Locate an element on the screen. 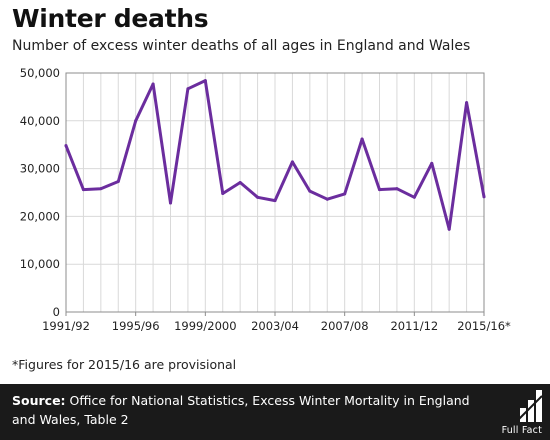 The width and height of the screenshot is (550, 440). full-fact-logo-icon is located at coordinates (529, 406).